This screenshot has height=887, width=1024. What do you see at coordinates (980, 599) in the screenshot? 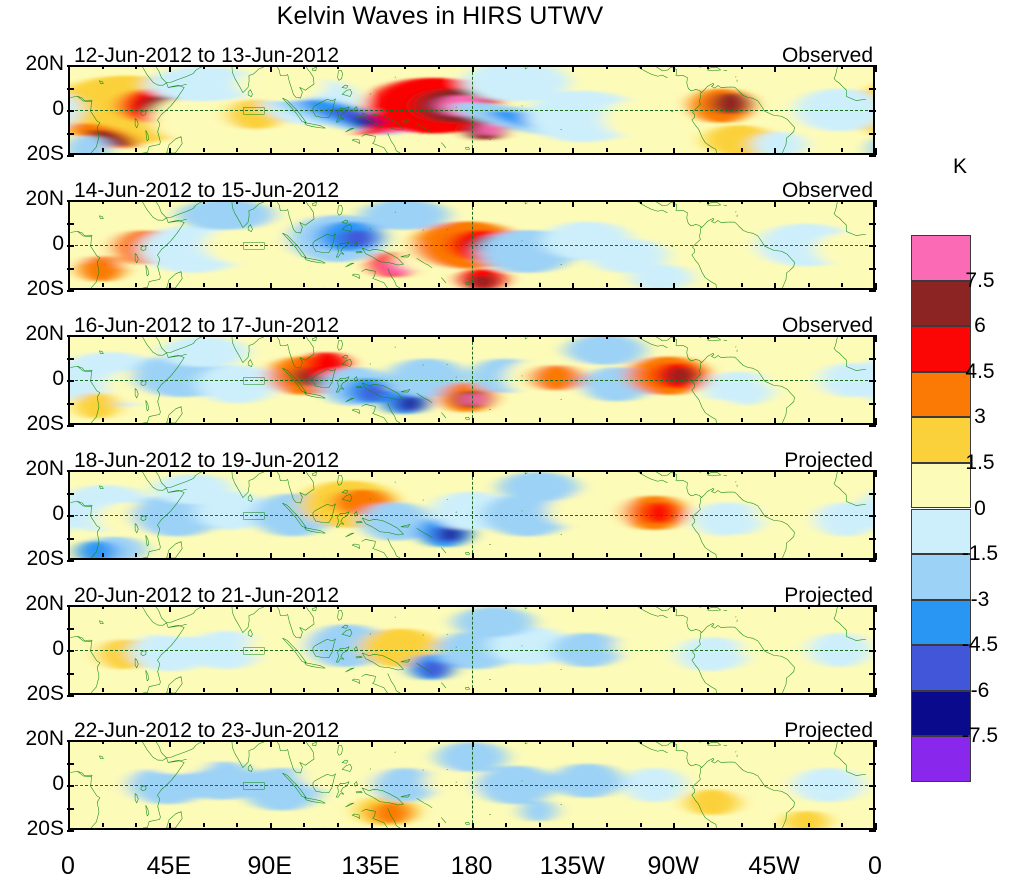
I see `colorbar-tick-label: -3` at bounding box center [980, 599].